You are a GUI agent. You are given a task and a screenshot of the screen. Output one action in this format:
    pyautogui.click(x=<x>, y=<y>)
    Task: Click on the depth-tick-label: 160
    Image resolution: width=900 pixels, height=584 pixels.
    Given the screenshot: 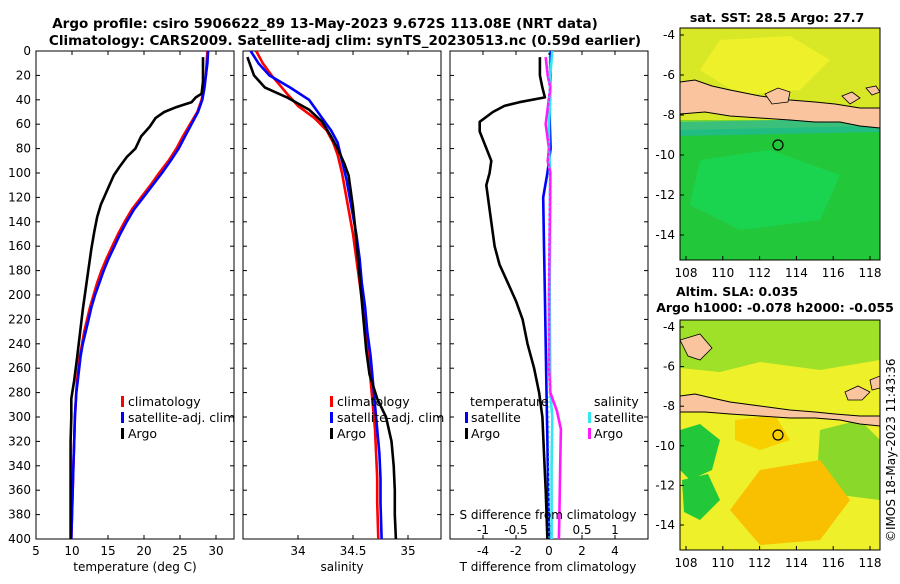 What is the action you would take?
    pyautogui.click(x=19, y=246)
    